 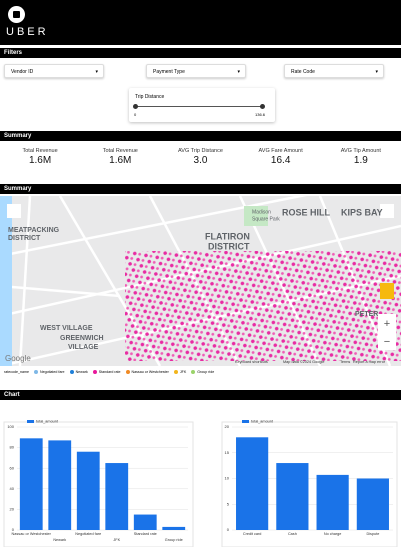 What do you see at coordinates (369, 362) in the screenshot?
I see `map-footer: Report a map error` at bounding box center [369, 362].